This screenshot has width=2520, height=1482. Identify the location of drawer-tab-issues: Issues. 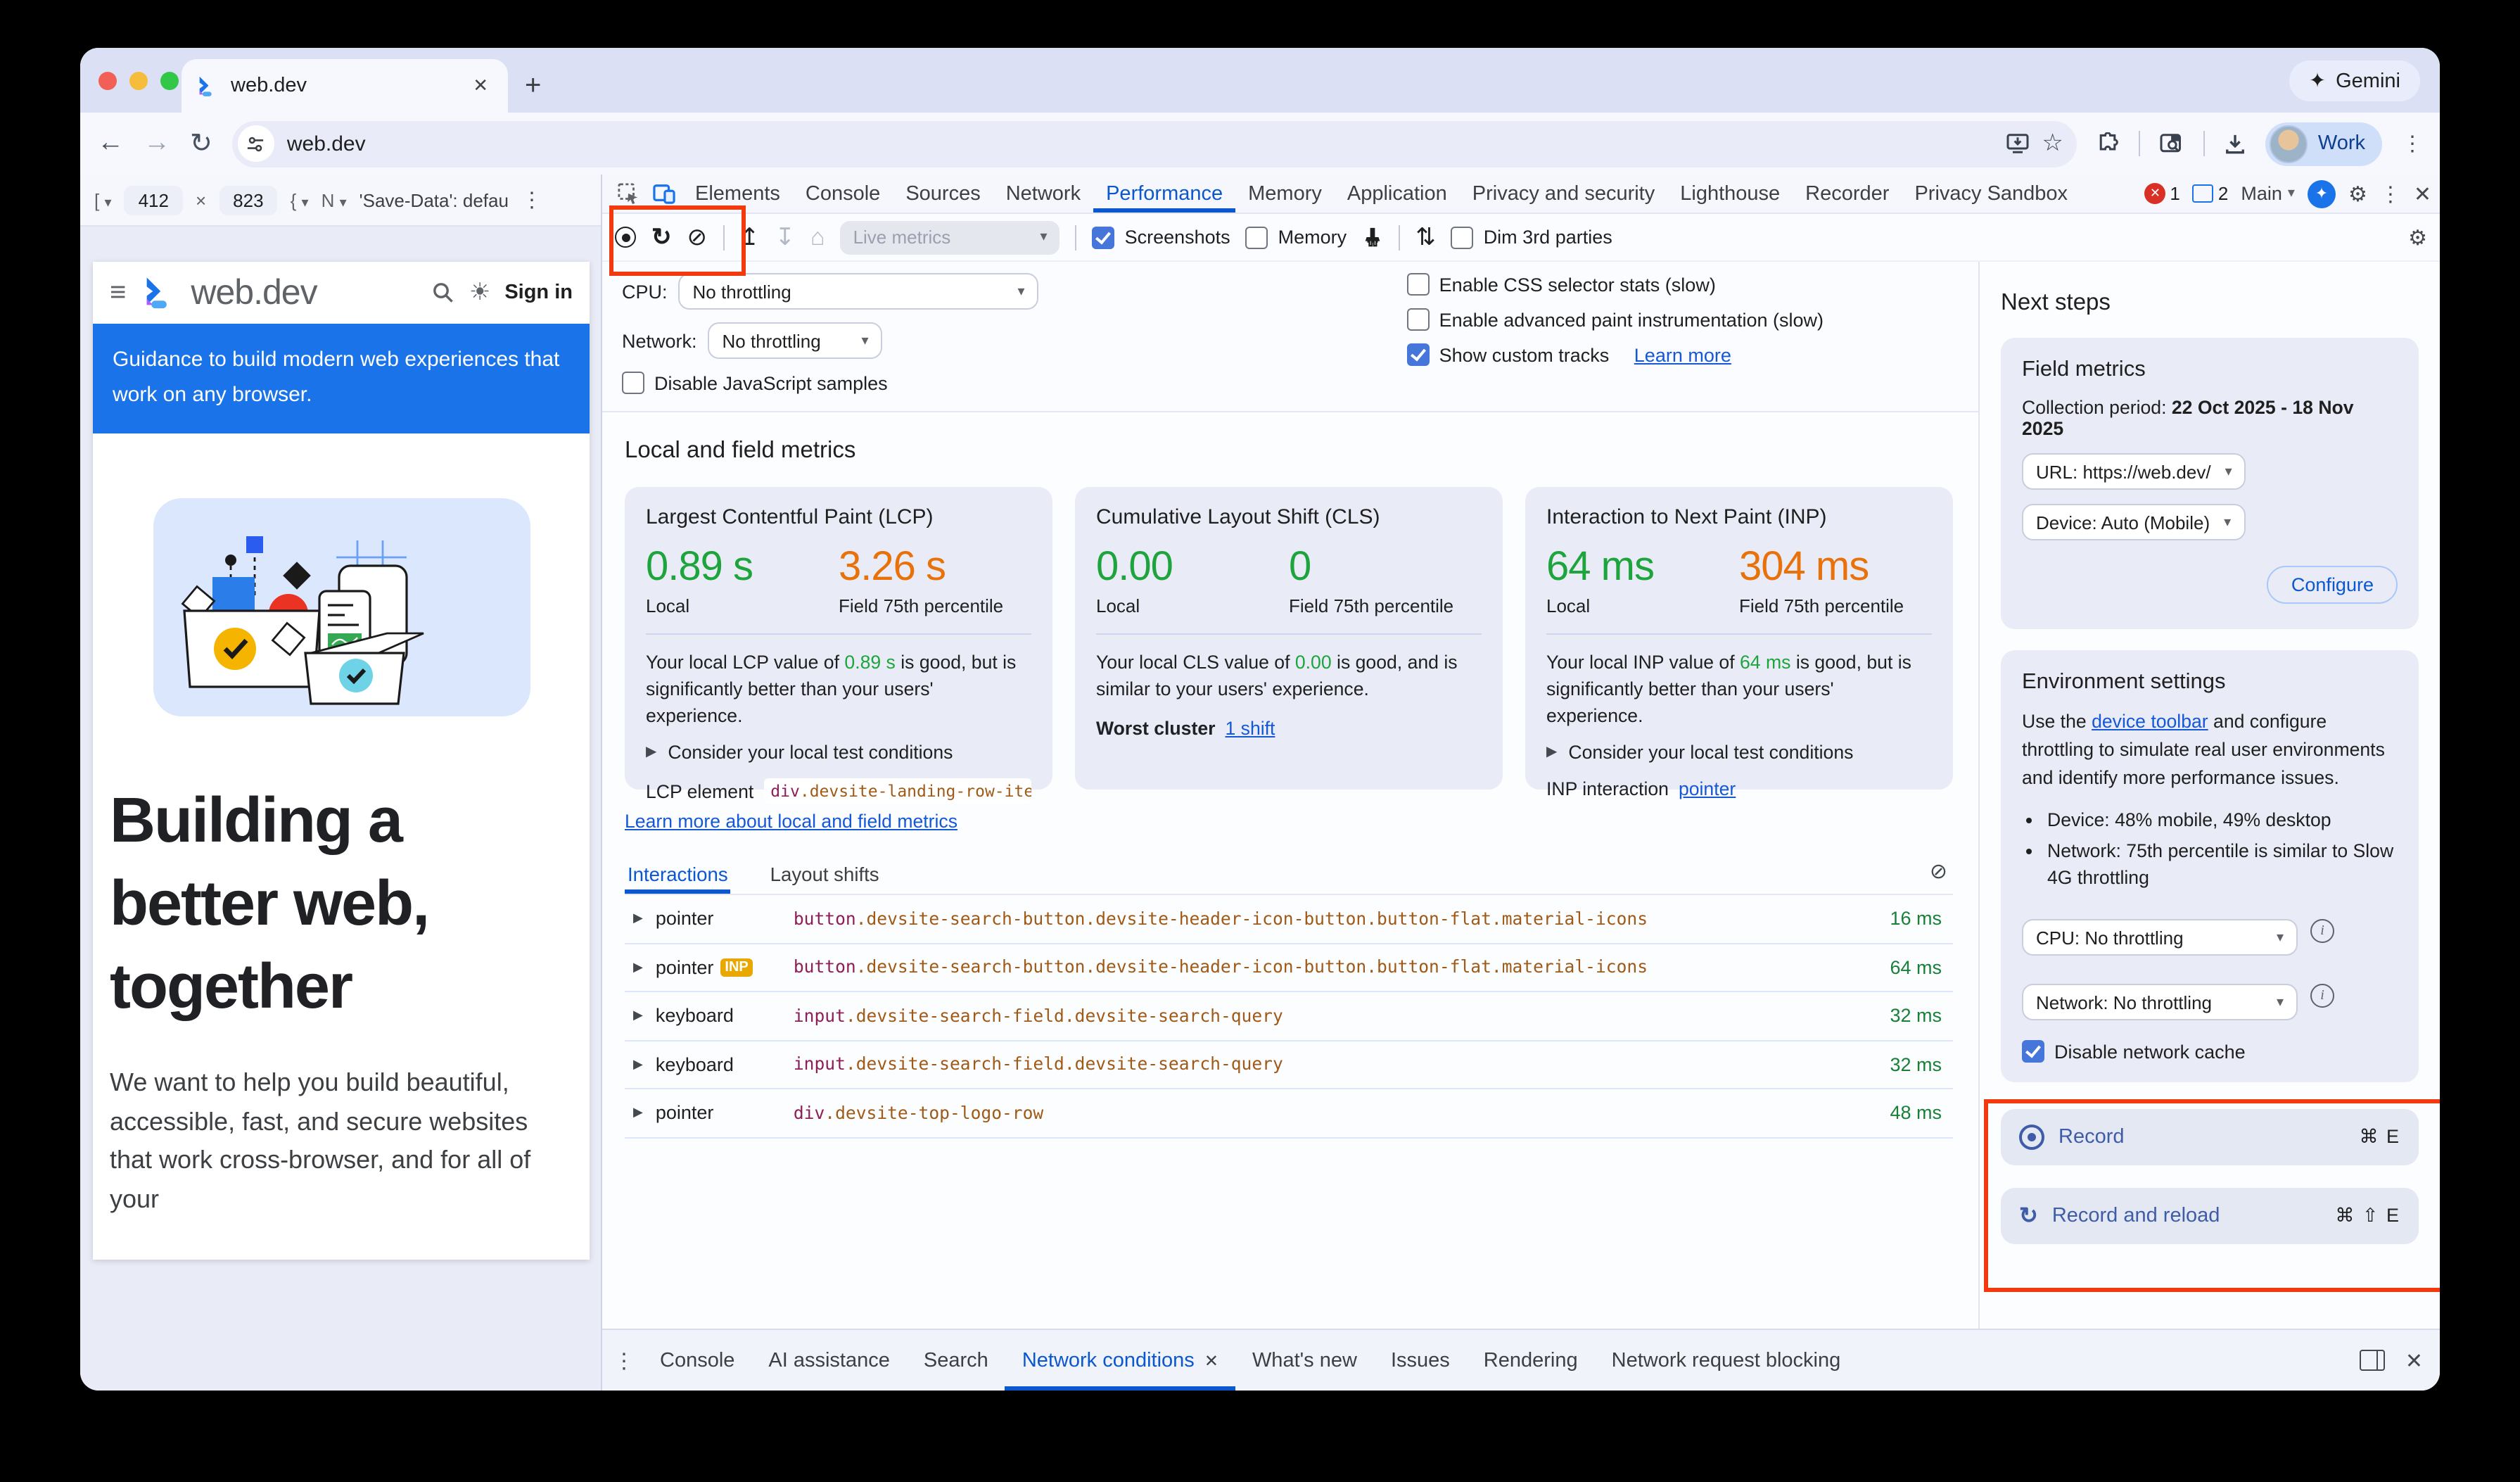
(1420, 1360).